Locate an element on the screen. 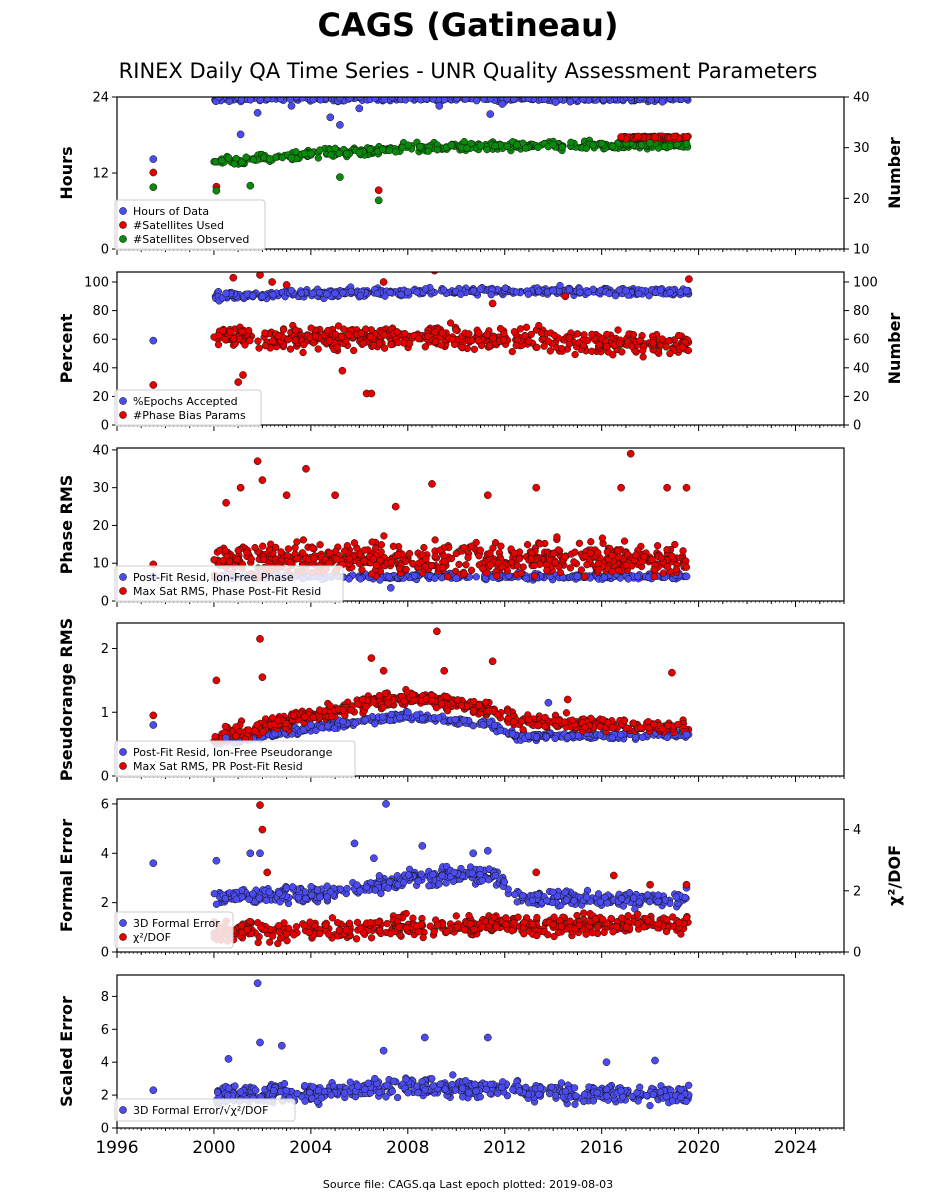 This screenshot has height=1200, width=937. plot-area is located at coordinates (420, 874).